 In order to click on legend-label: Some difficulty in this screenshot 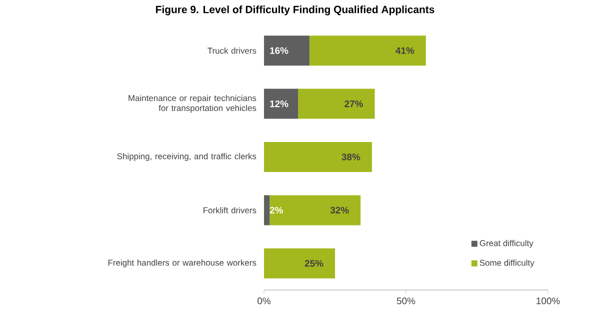, I will do `click(507, 264)`.